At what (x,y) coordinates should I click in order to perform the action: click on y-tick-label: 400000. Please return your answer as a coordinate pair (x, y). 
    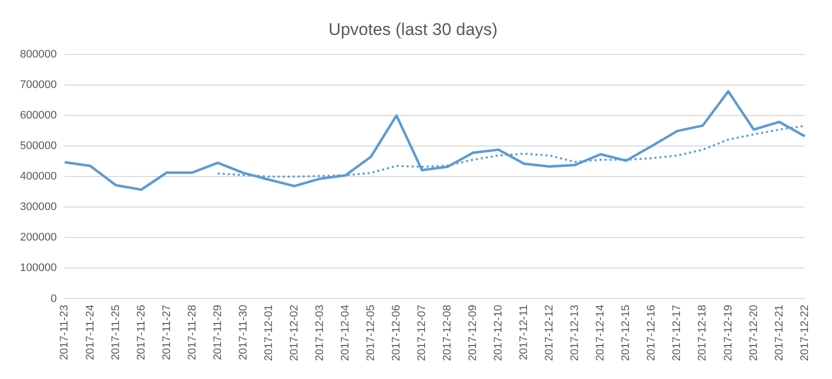
    Looking at the image, I should click on (38, 176).